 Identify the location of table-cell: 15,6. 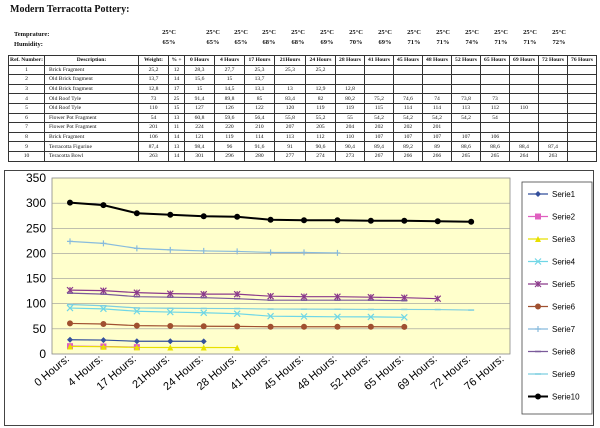
(199, 79).